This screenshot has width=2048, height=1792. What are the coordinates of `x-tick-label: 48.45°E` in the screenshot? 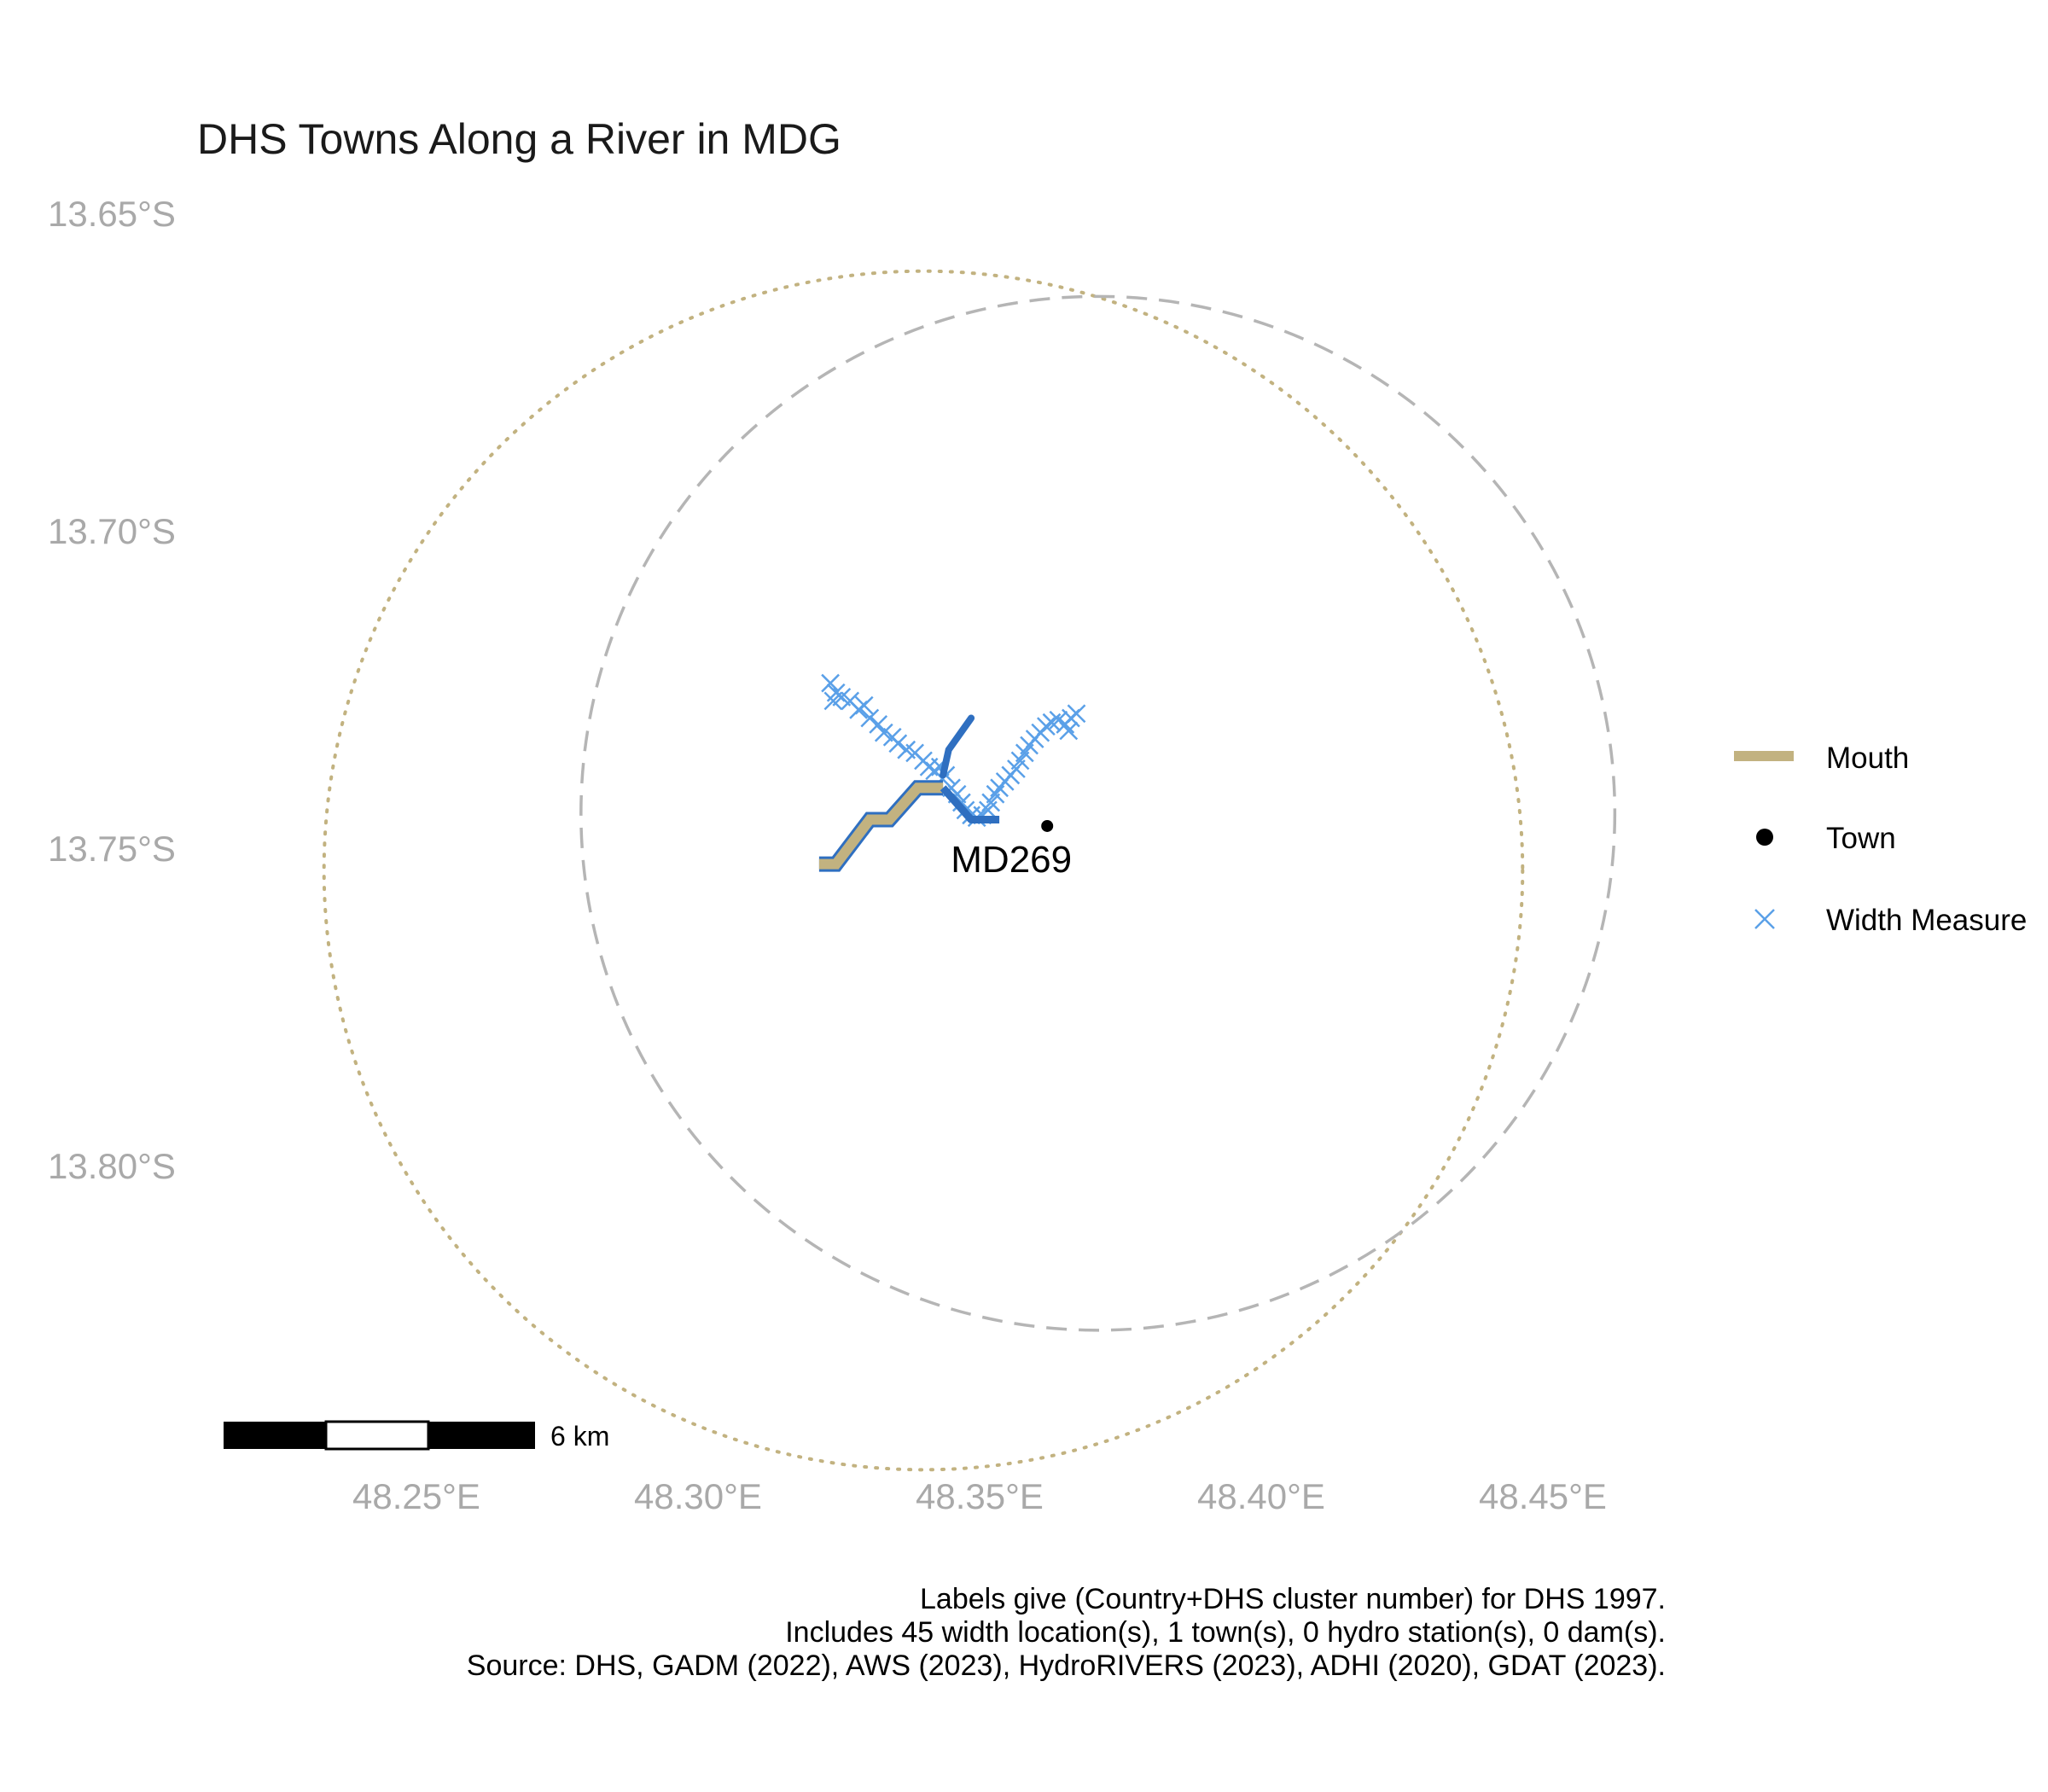 It's located at (1543, 1496).